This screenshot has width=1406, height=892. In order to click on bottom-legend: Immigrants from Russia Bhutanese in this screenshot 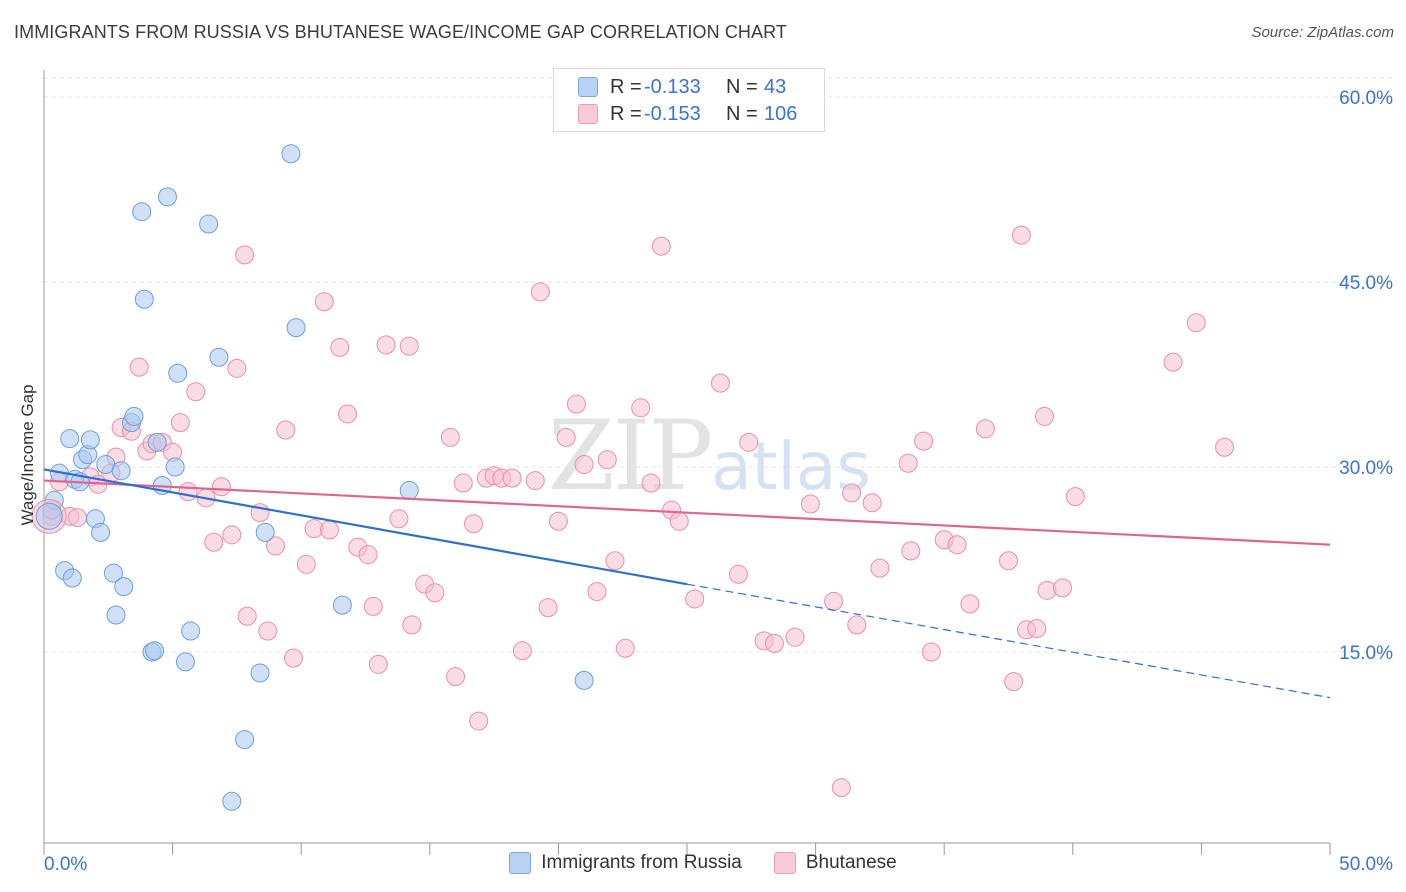, I will do `click(703, 863)`.